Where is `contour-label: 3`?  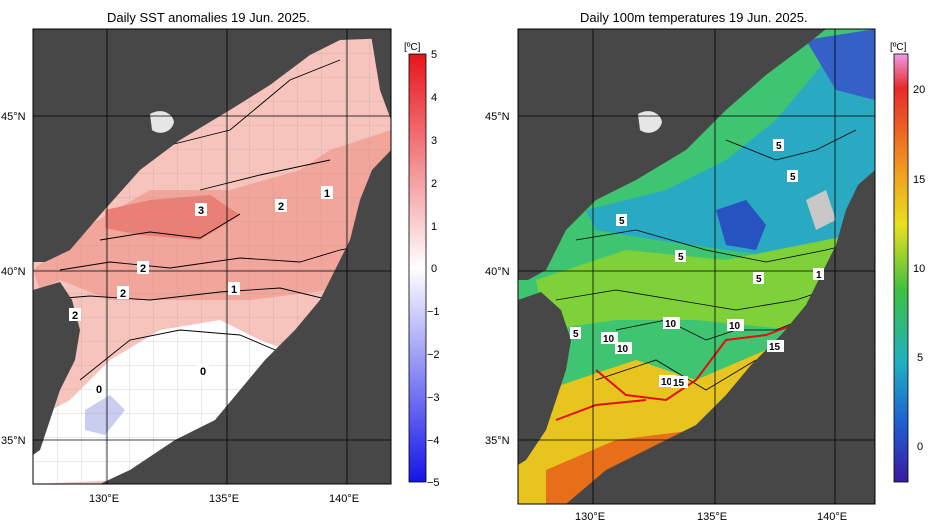 contour-label: 3 is located at coordinates (201, 211).